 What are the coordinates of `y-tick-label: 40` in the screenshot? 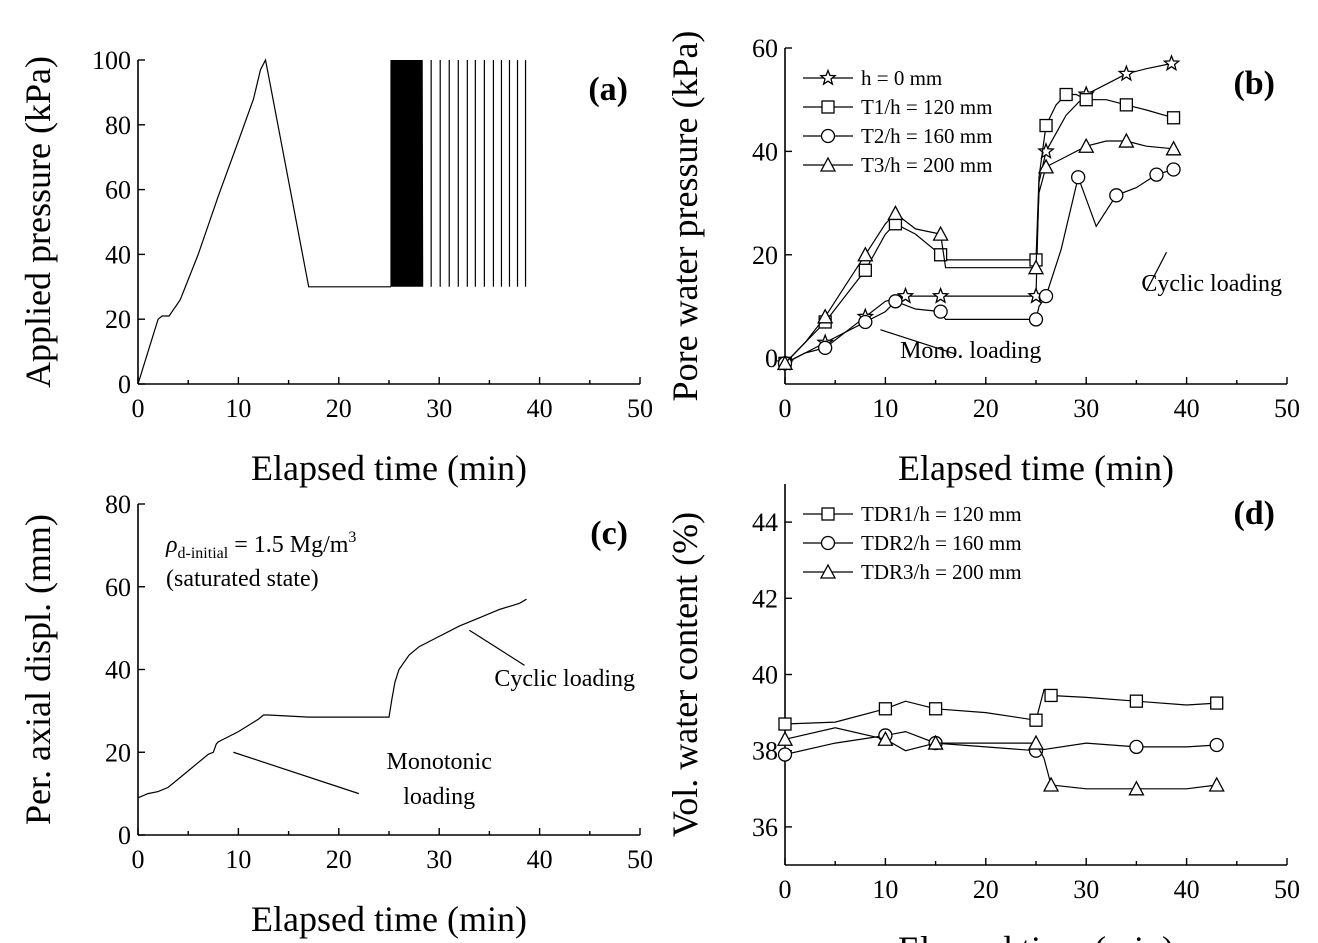 It's located at (765, 675).